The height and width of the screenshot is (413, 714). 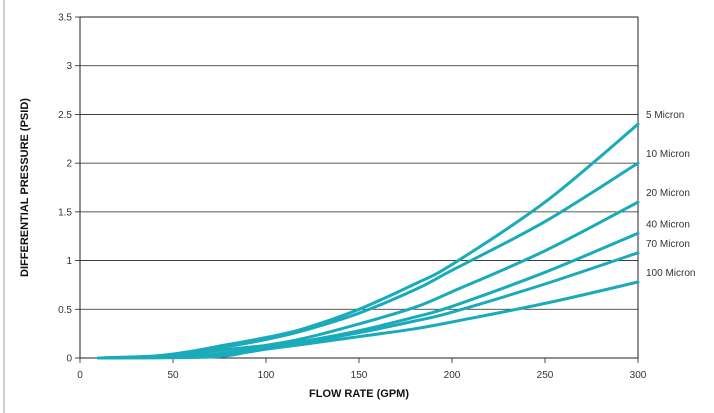 What do you see at coordinates (359, 394) in the screenshot?
I see `x-axis-title: FLOW RATE (GPM)` at bounding box center [359, 394].